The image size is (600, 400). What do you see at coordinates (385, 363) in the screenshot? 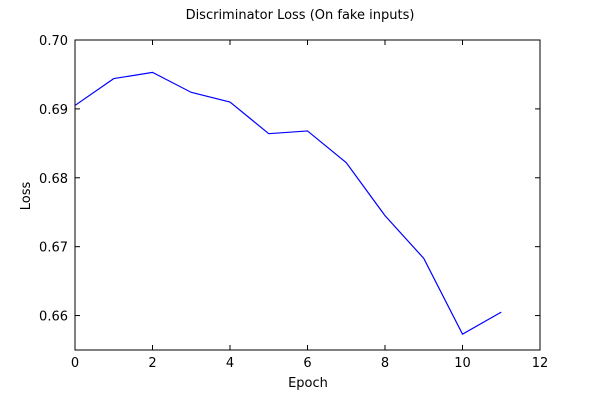
I see `x-tick-label: 8` at bounding box center [385, 363].